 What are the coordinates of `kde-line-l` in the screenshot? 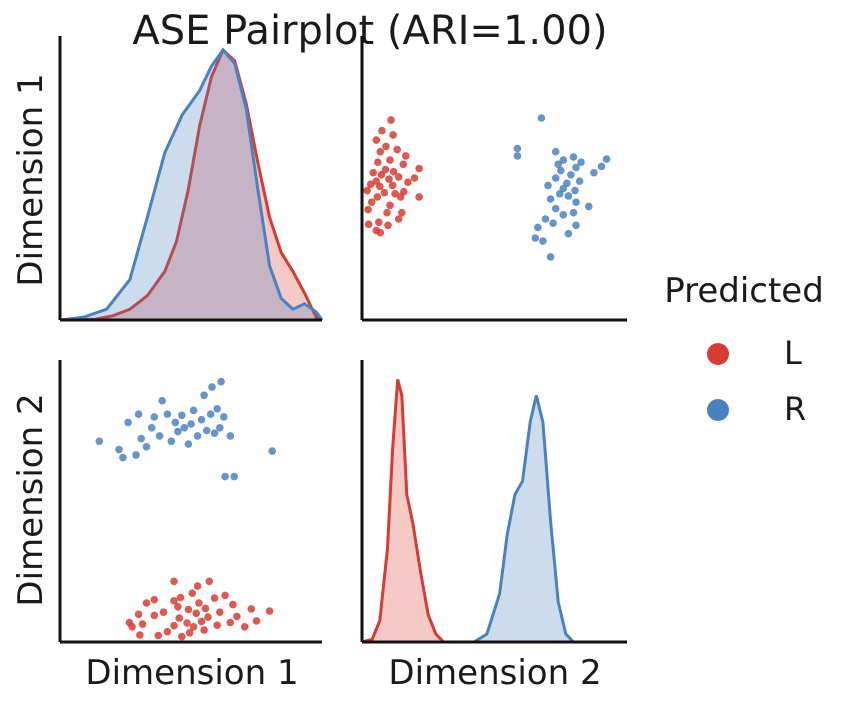 It's located at (494, 511).